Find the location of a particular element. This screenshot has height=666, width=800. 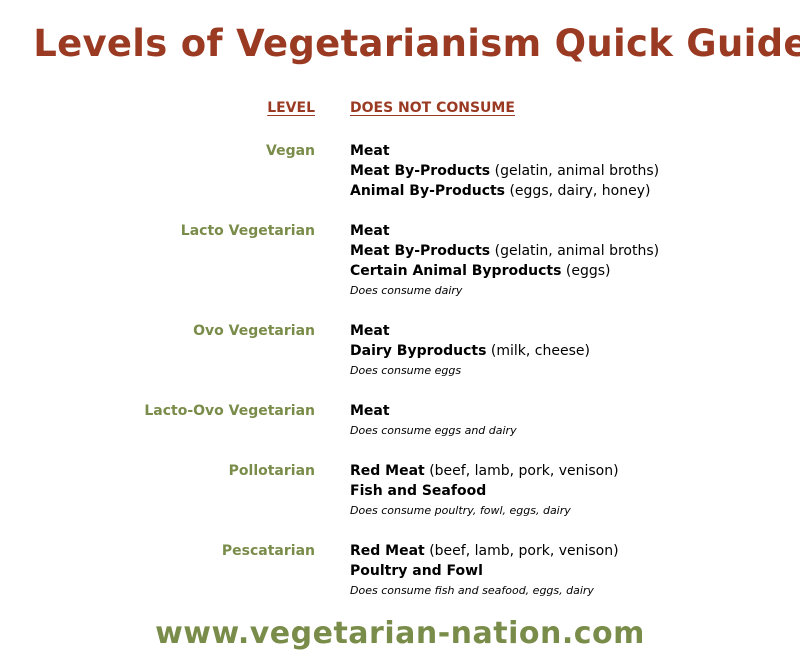

page-title: Levels of Vegetarianism Quick Guide is located at coordinates (416, 43).